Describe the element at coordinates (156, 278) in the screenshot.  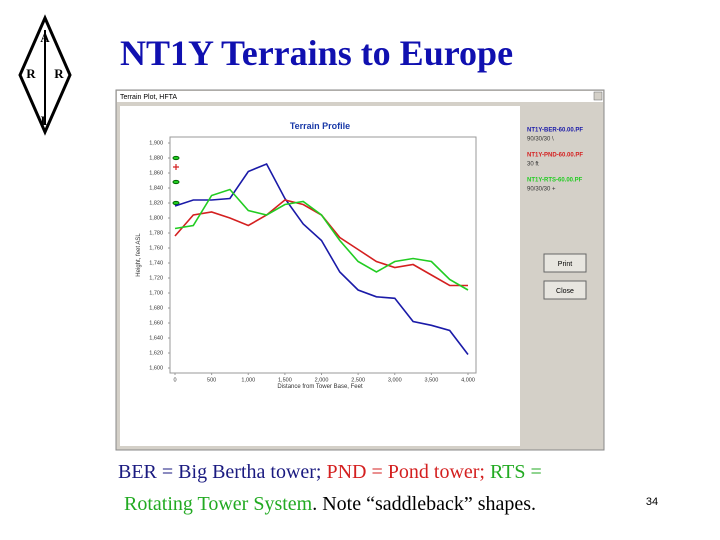
I see `y-tick-label: 1,720` at that location.